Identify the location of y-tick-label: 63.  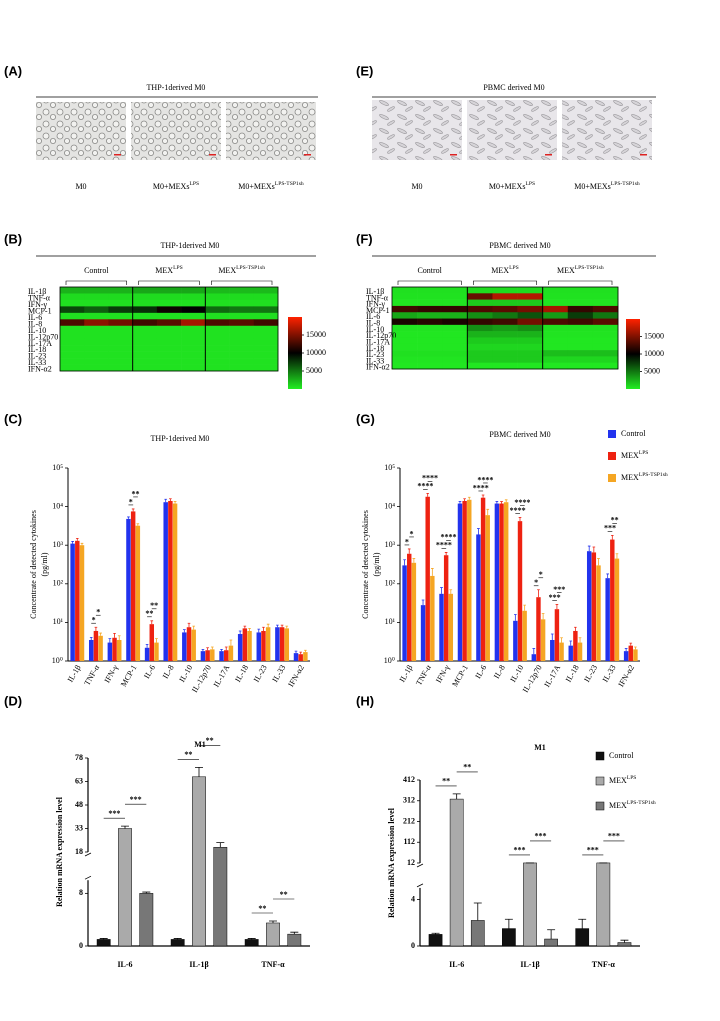
(79, 780).